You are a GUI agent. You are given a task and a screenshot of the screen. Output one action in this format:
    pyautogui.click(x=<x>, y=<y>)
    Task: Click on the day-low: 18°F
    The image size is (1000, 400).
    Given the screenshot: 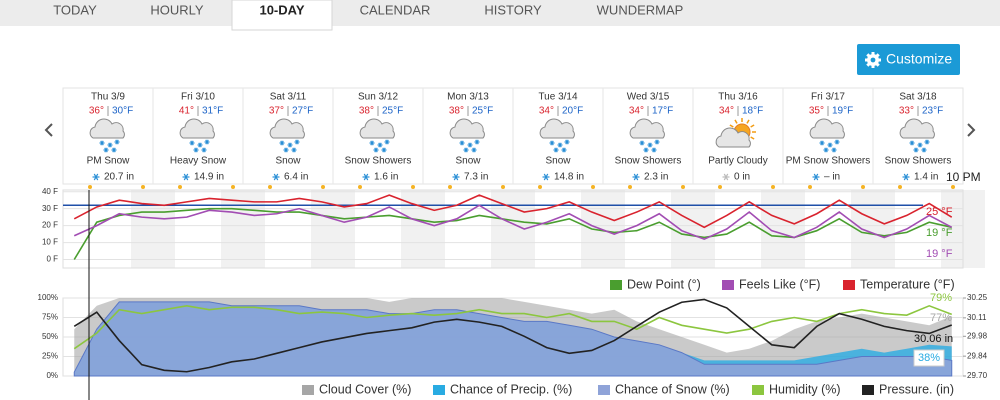 What is the action you would take?
    pyautogui.click(x=752, y=111)
    